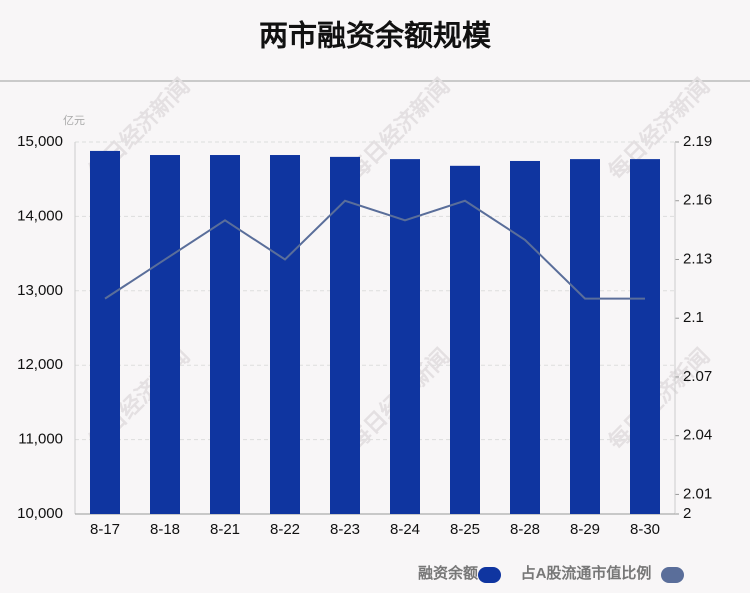 This screenshot has width=750, height=593. I want to click on x-tick-label: 8-24, so click(405, 529).